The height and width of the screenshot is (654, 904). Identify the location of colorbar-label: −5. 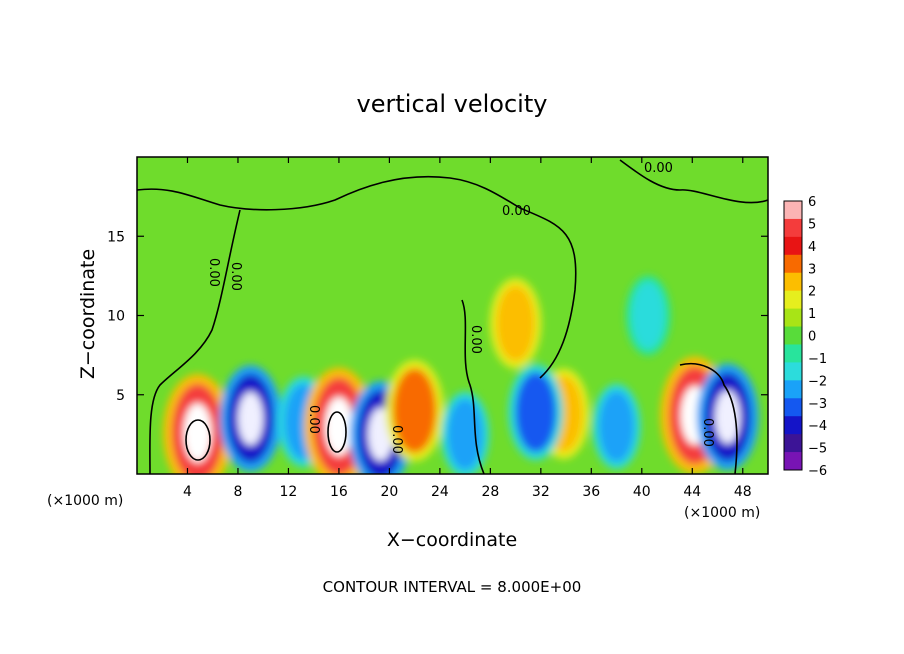
(817, 449).